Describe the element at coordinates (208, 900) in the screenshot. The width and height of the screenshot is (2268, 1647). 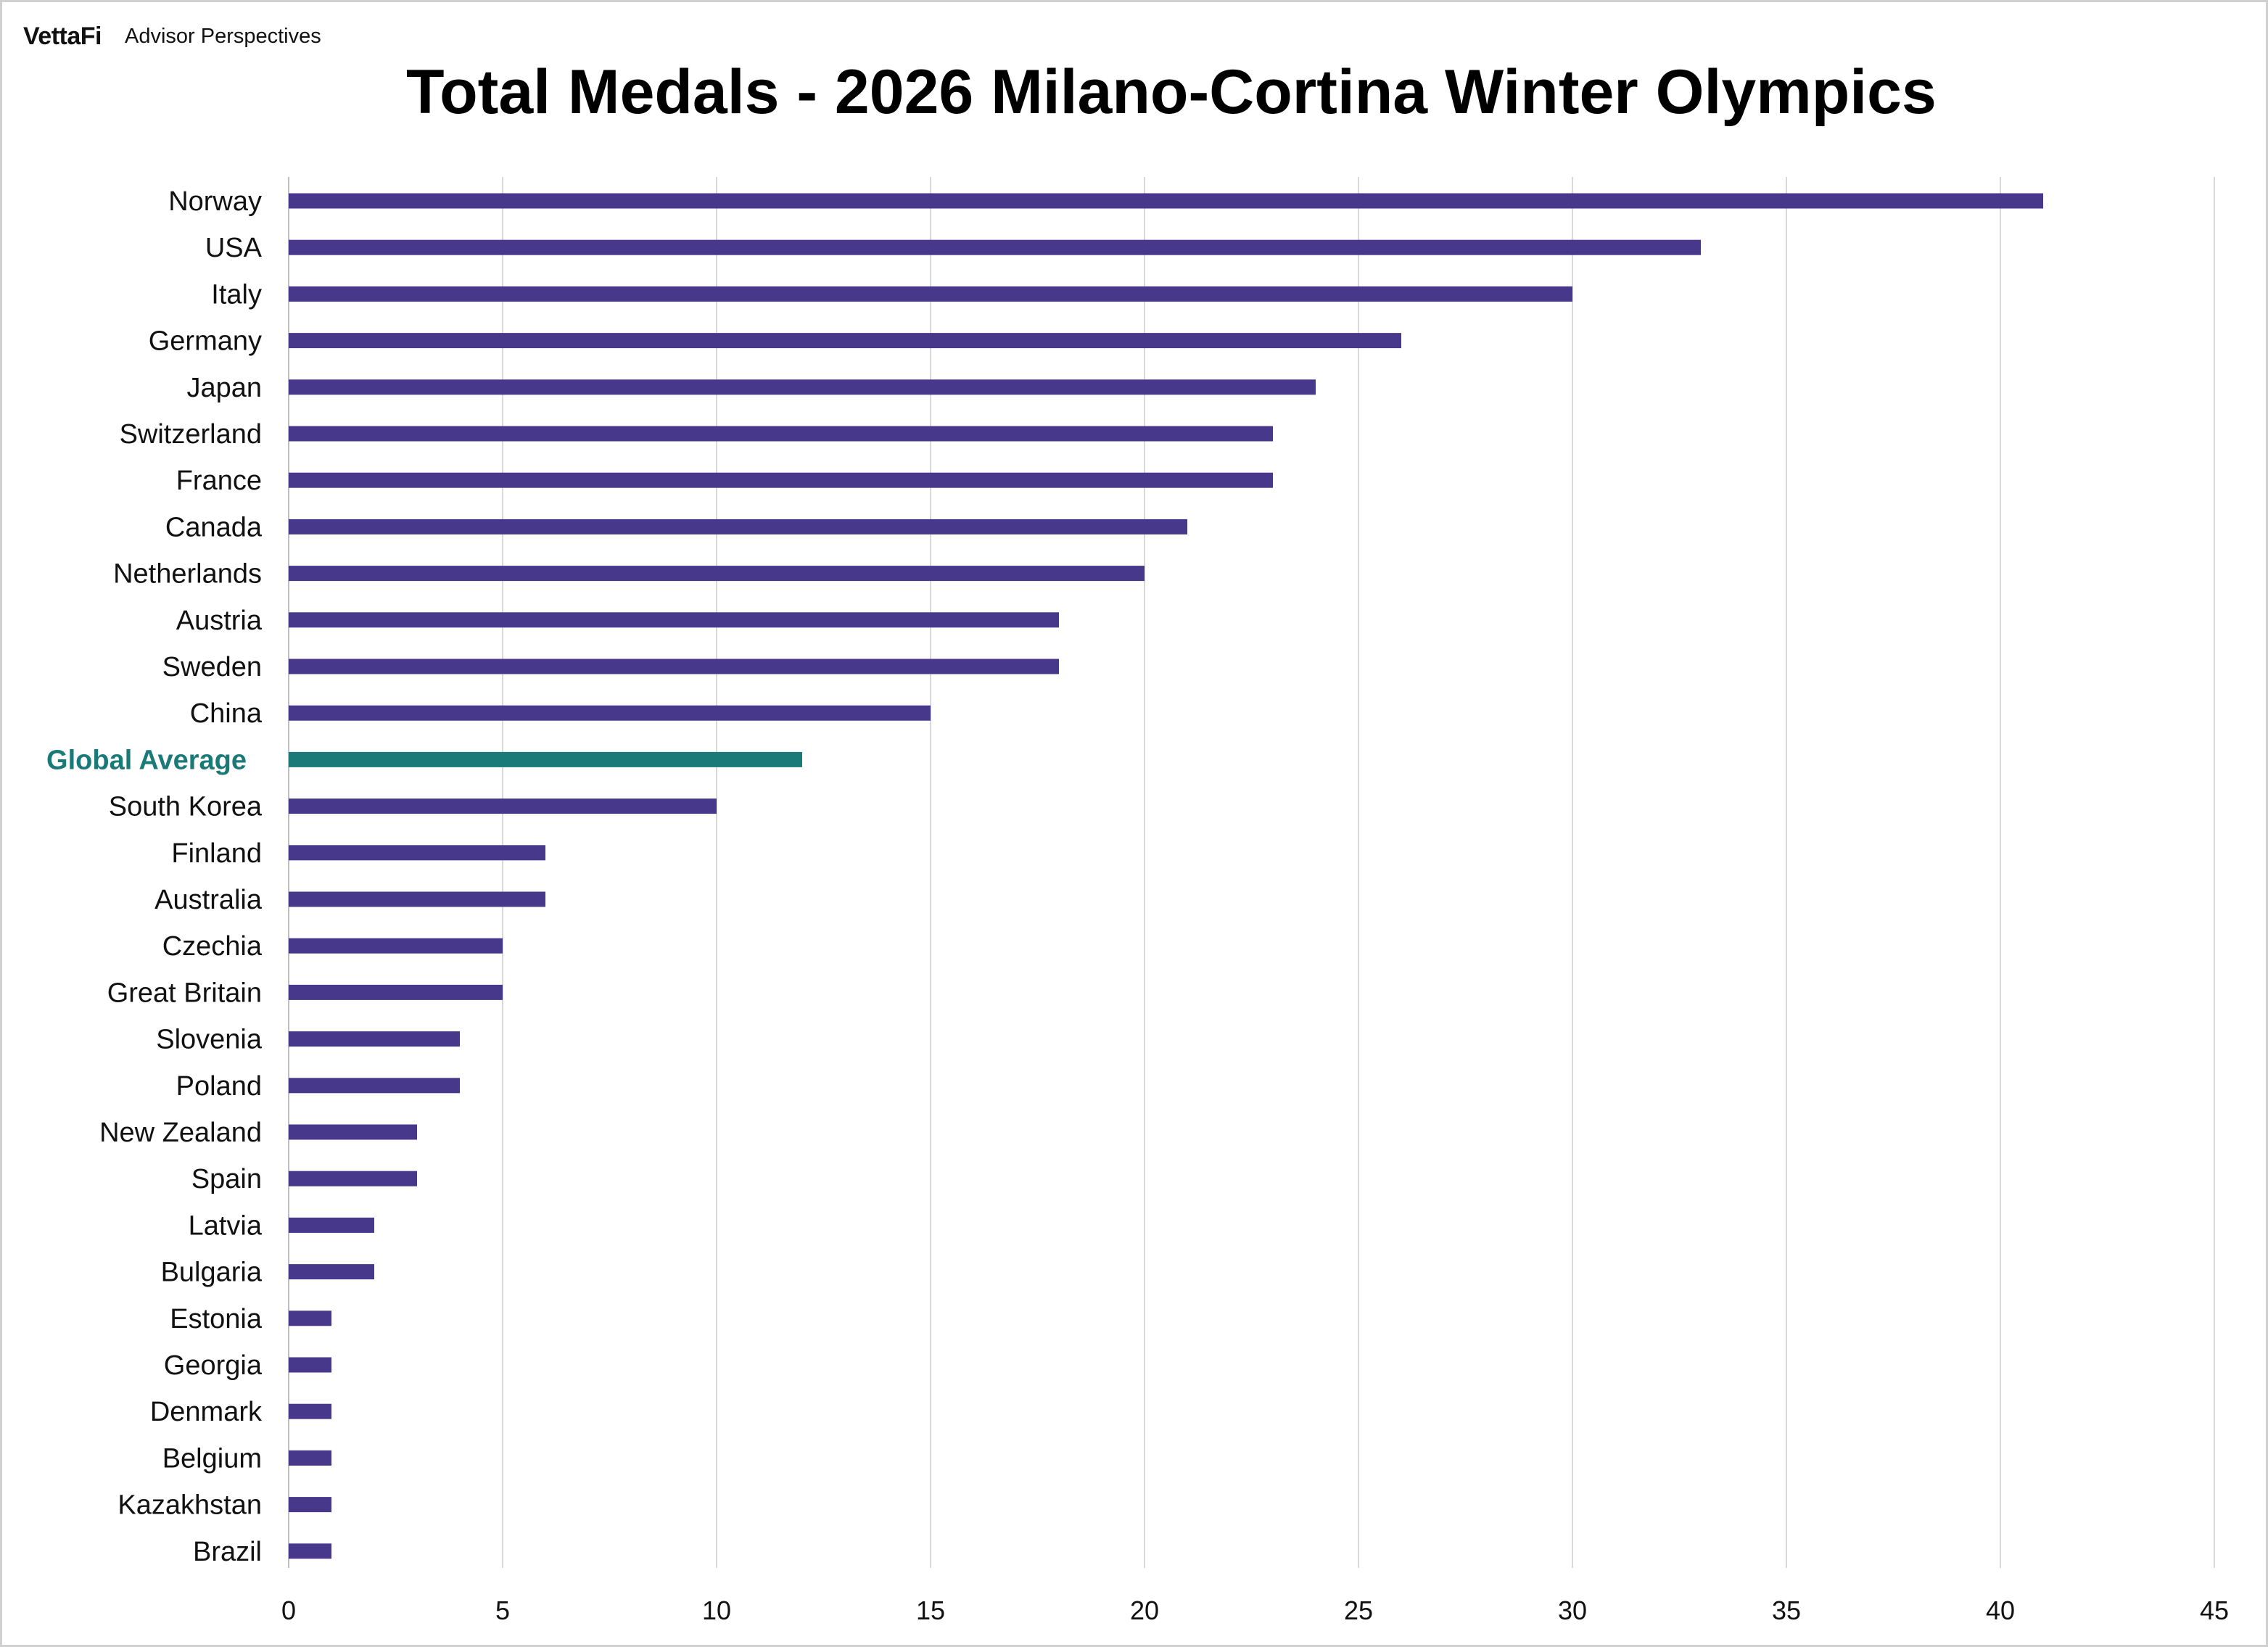
I see `category-label: Australia` at that location.